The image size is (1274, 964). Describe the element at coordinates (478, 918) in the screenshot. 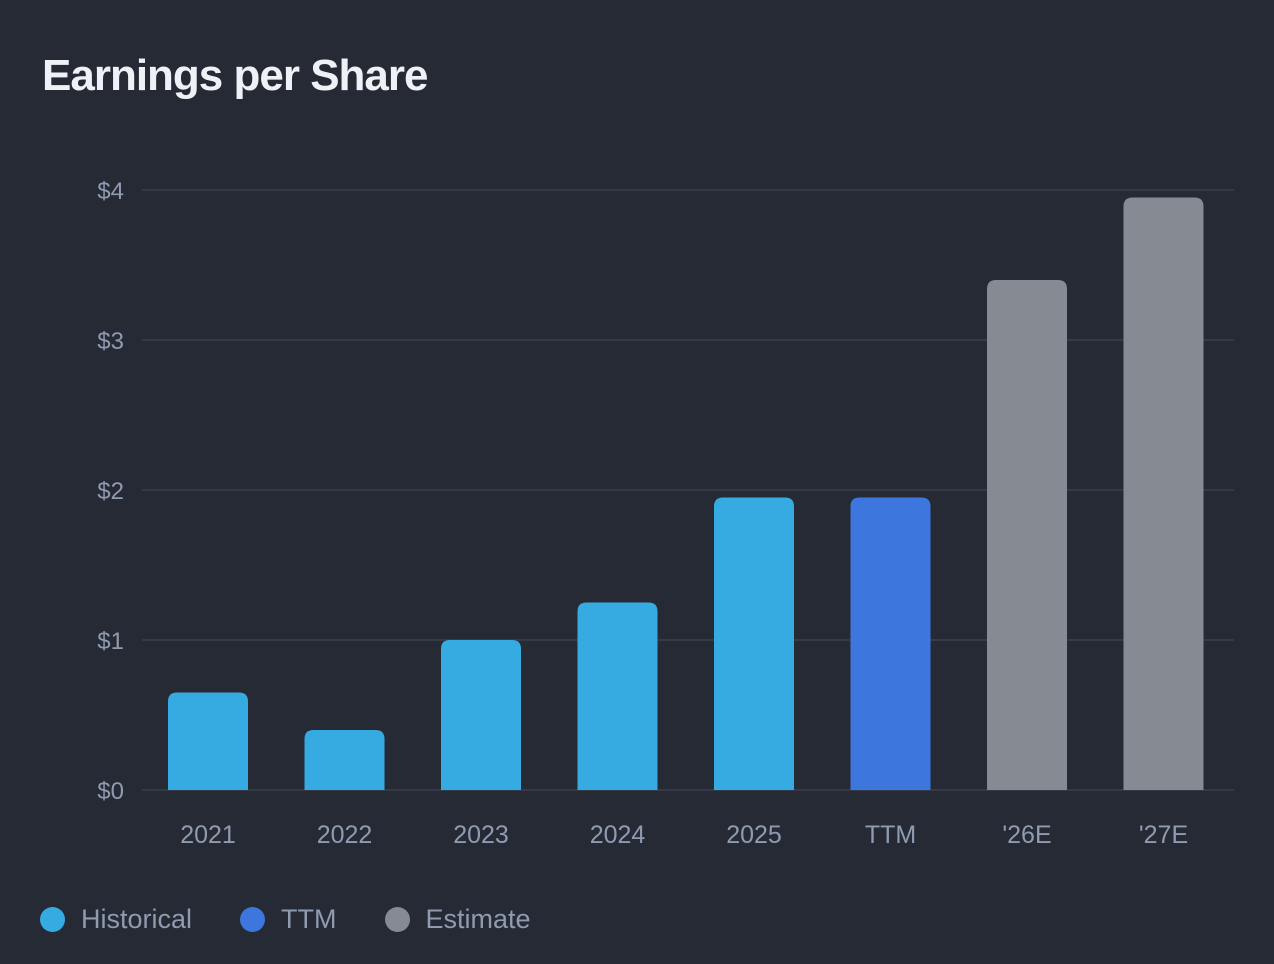

I see `legend-label: Estimate` at that location.